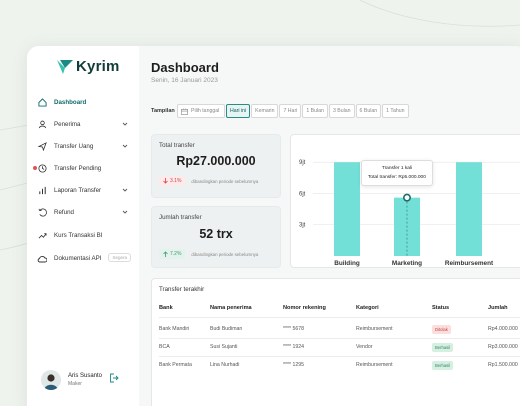 The width and height of the screenshot is (520, 406). I want to click on arrow-up-icon, so click(165, 254).